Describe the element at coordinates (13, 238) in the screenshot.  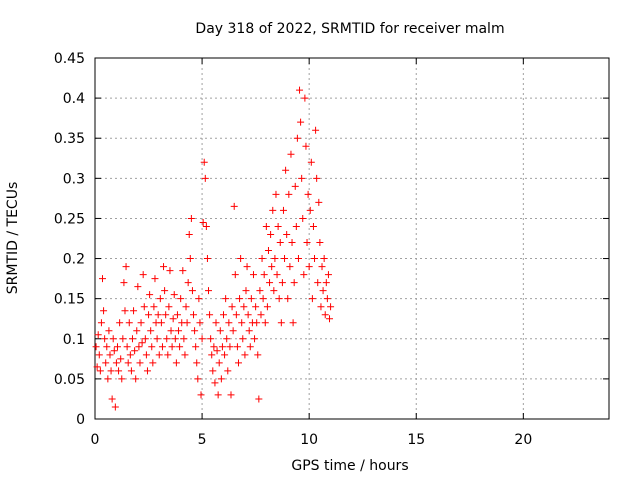
I see `y-axis-label: SRMTID / TECUs` at that location.